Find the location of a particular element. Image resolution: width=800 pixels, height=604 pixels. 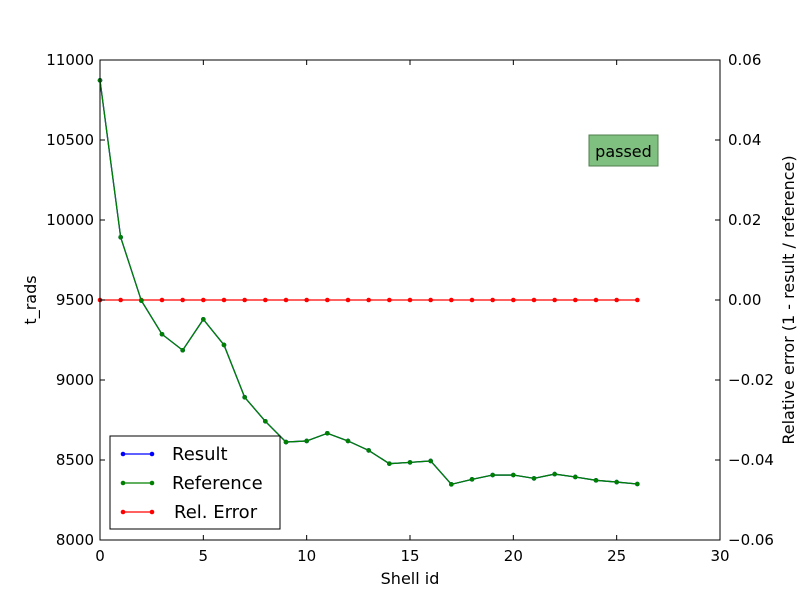

y2-tick-label: −0.02 is located at coordinates (751, 380).